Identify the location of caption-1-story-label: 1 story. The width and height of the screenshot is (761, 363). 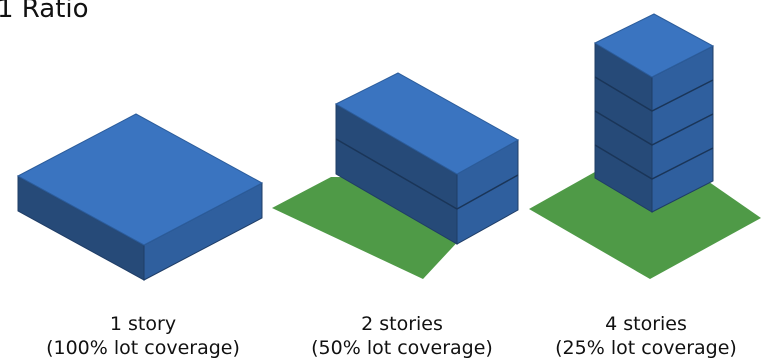
(143, 324).